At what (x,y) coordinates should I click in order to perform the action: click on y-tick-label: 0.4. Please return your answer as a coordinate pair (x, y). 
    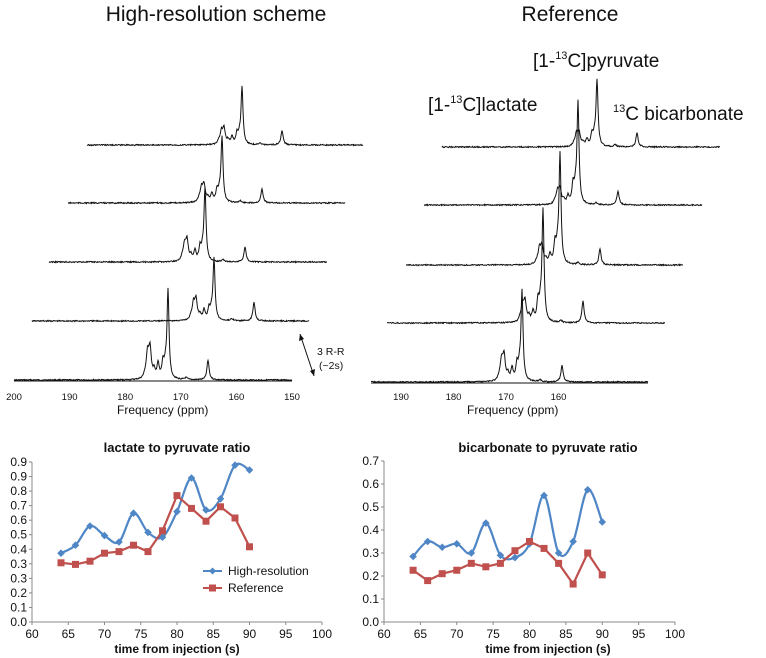
    Looking at the image, I should click on (370, 530).